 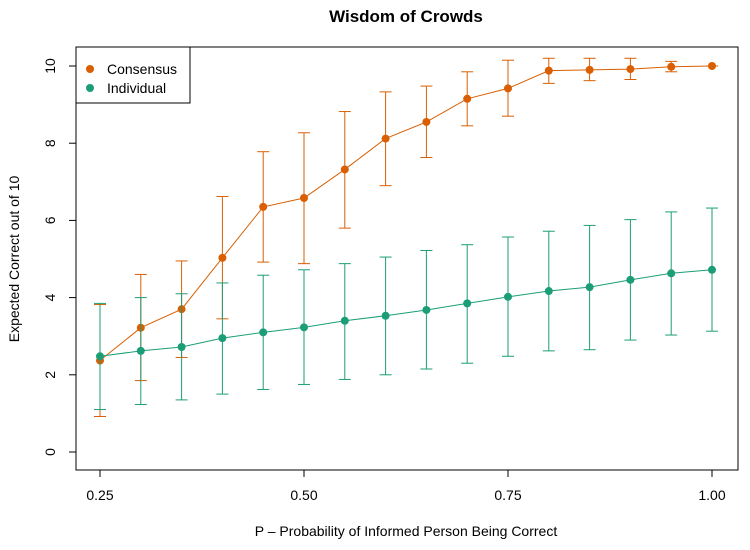 I want to click on x-tick-label: 0.75, so click(x=507, y=495).